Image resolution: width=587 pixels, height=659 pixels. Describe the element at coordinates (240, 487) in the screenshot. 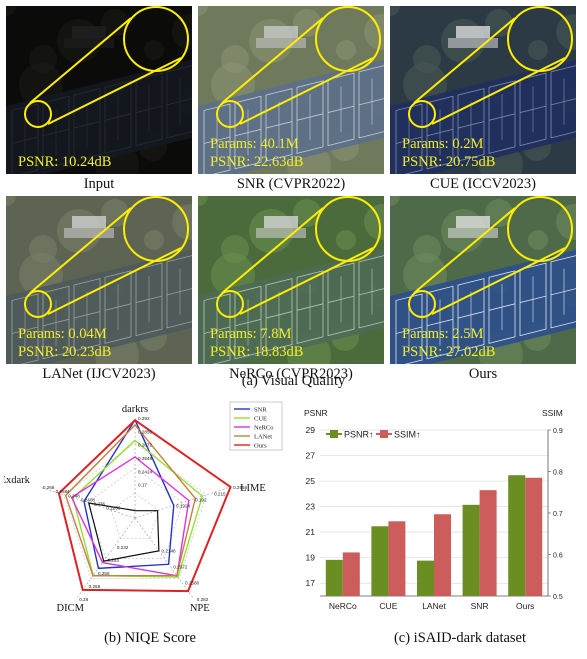

I see `radar-tick-label: 0.2956` at that location.